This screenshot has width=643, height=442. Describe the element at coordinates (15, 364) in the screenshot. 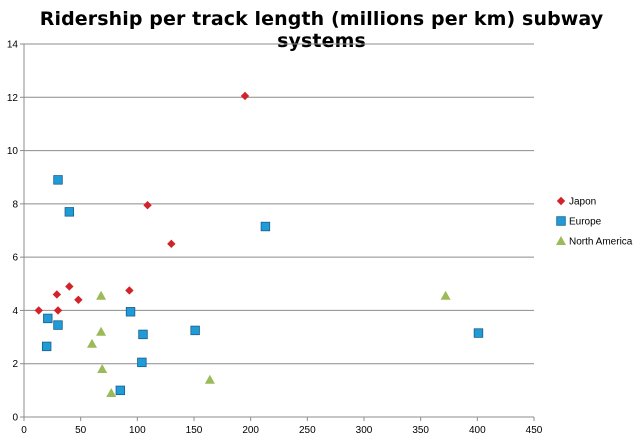

I see `y-tick-label: 2` at that location.